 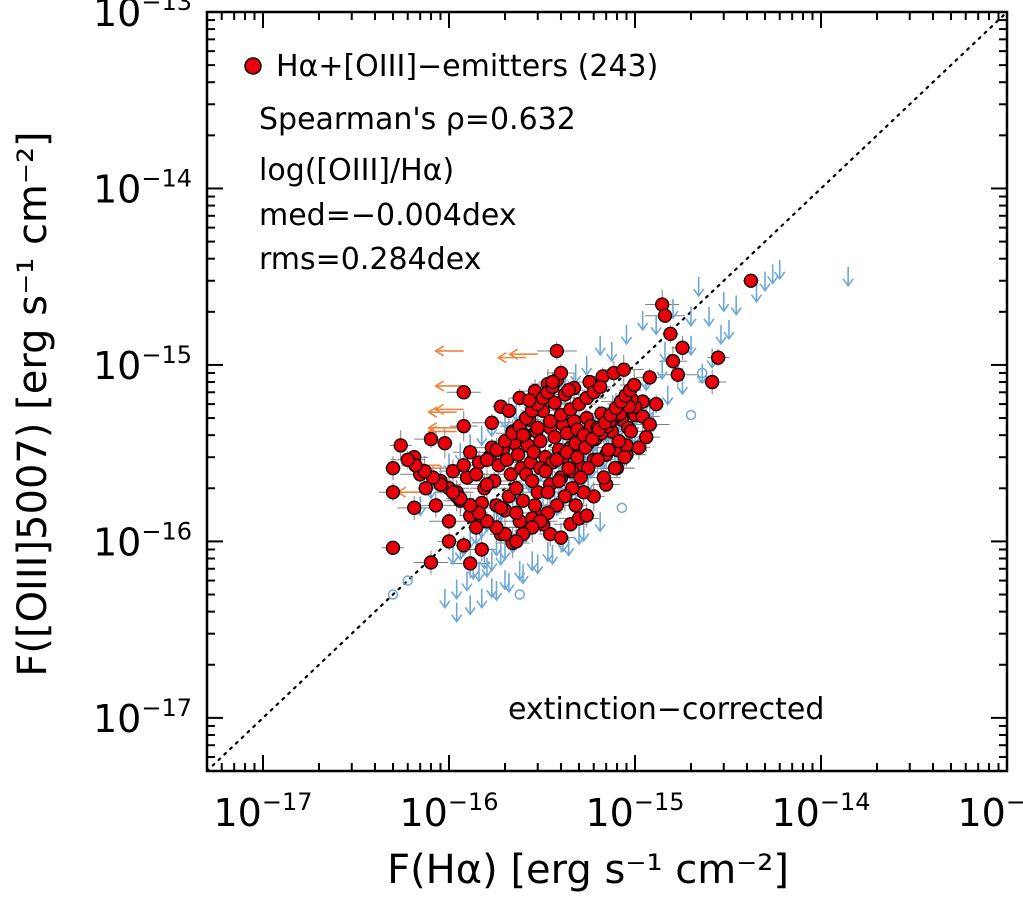 I want to click on rms-annotation: rms=0.284dex, so click(x=370, y=259).